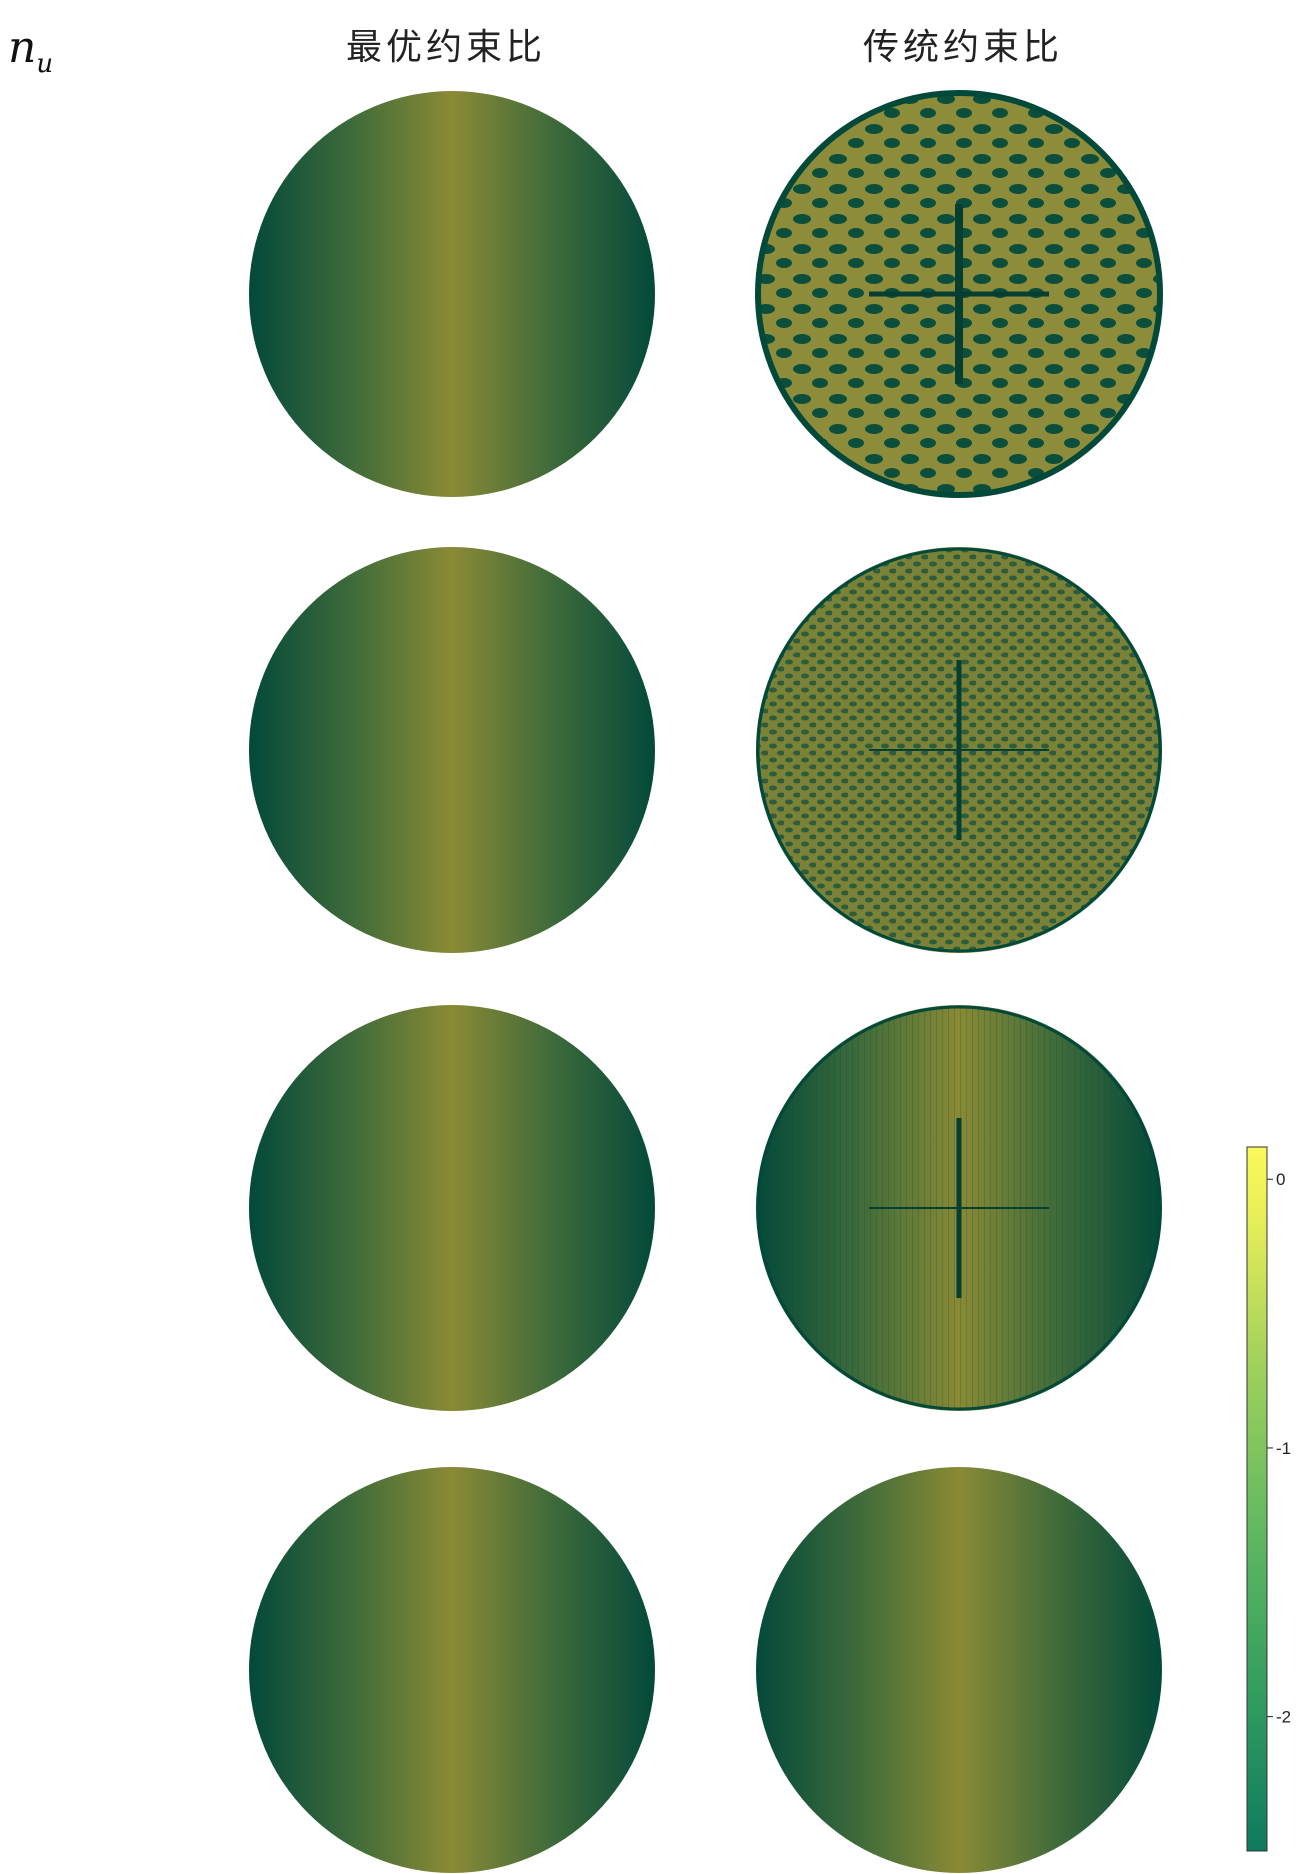 This screenshot has height=1874, width=1300. I want to click on colorbar-tick-label: 0, so click(1280, 1179).